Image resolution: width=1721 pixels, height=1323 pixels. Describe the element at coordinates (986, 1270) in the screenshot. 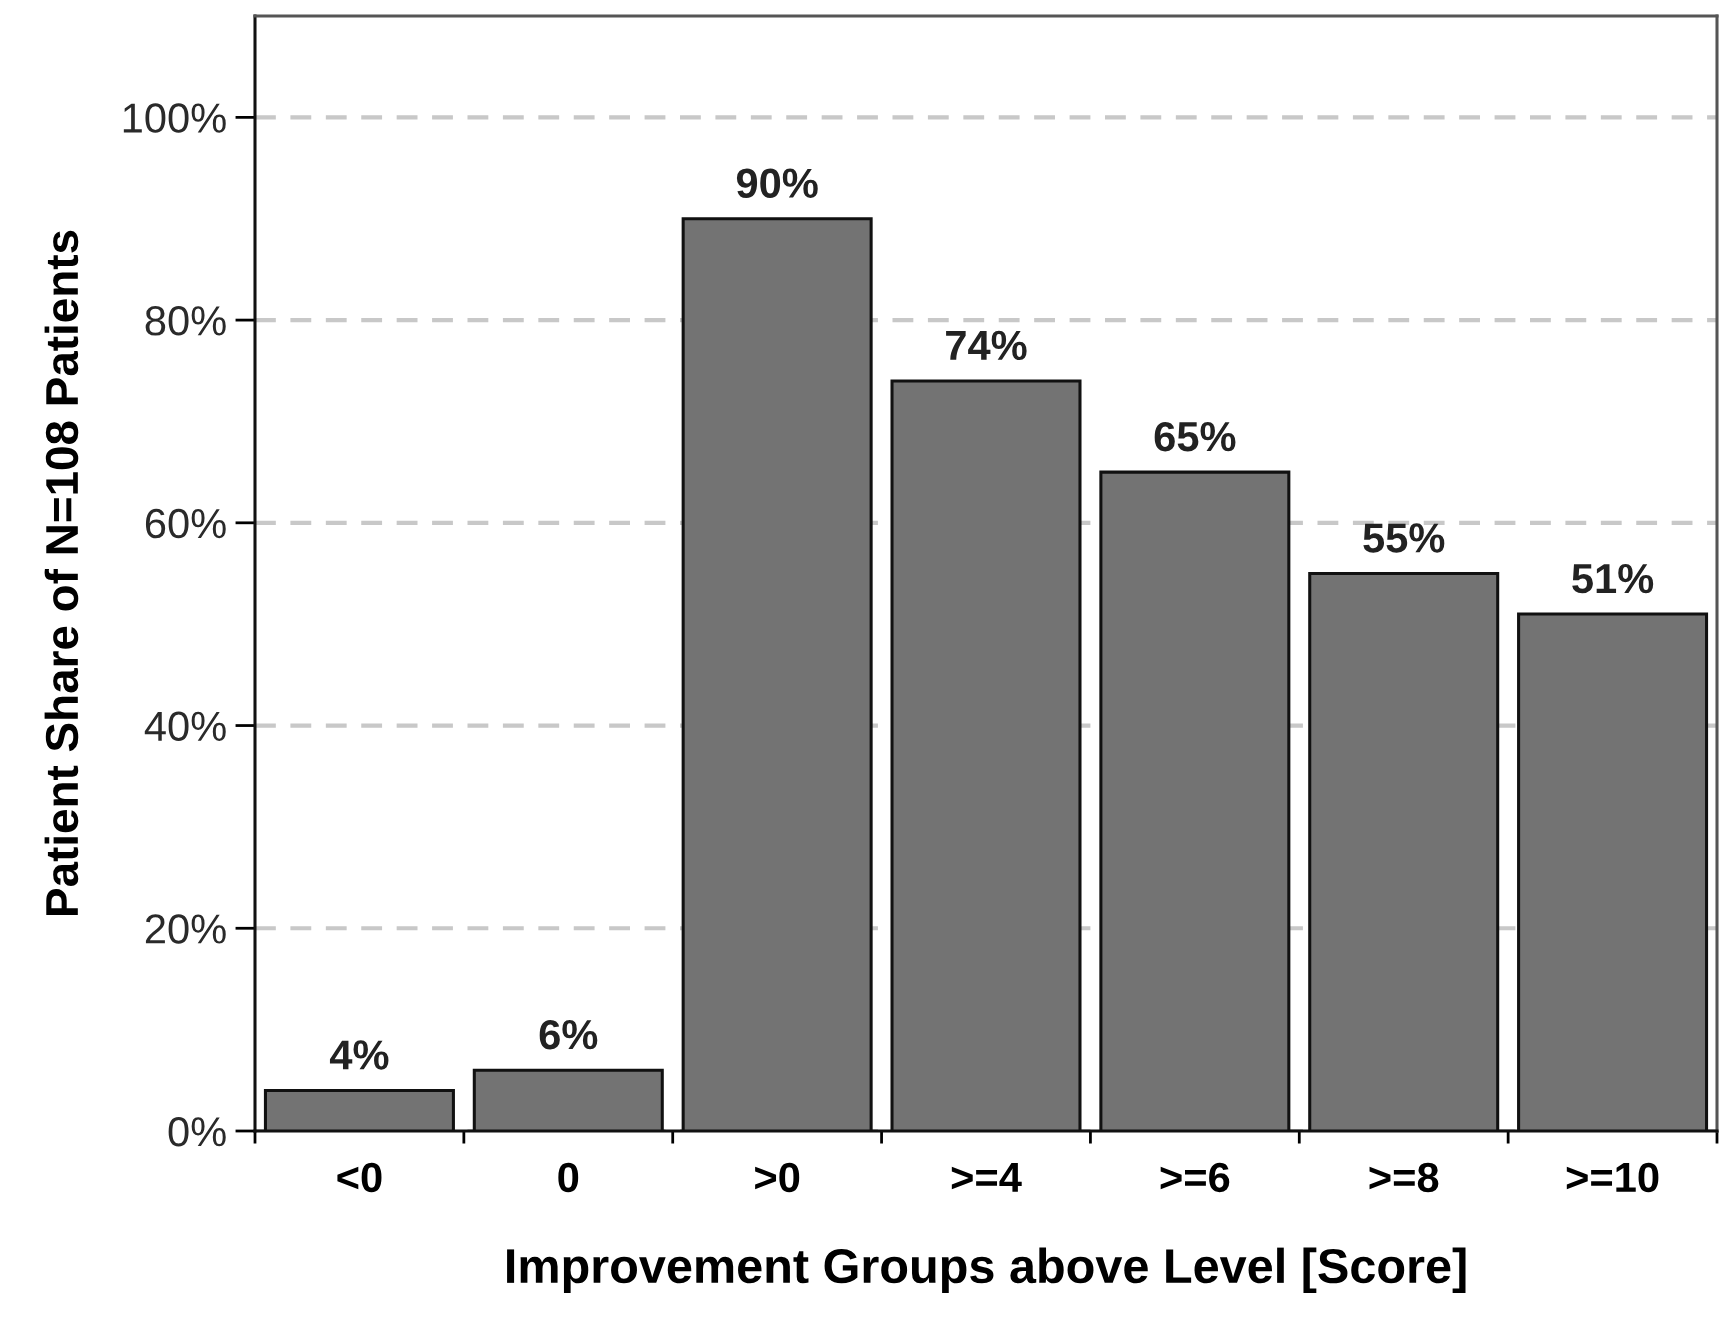

I see `x-axis-title: Improvement Groups above Level [Score]` at that location.